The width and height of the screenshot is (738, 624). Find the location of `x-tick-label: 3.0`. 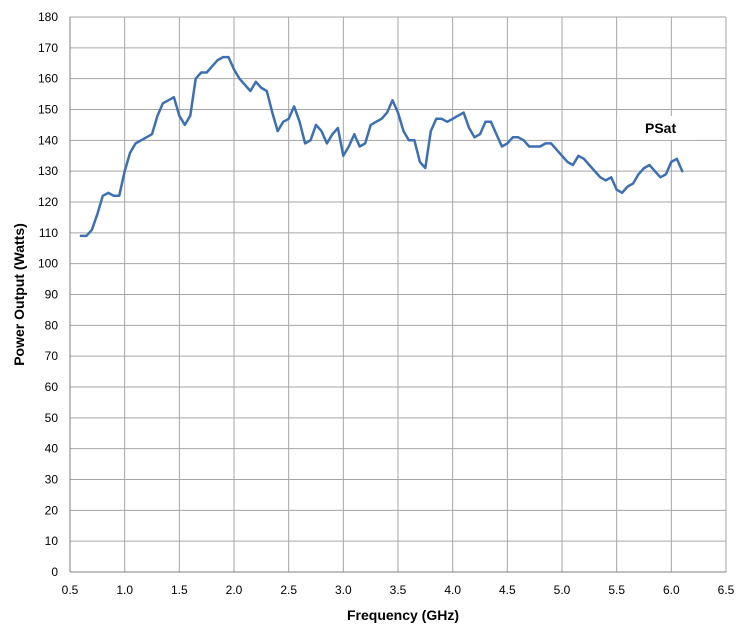

x-tick-label: 3.0 is located at coordinates (343, 590).